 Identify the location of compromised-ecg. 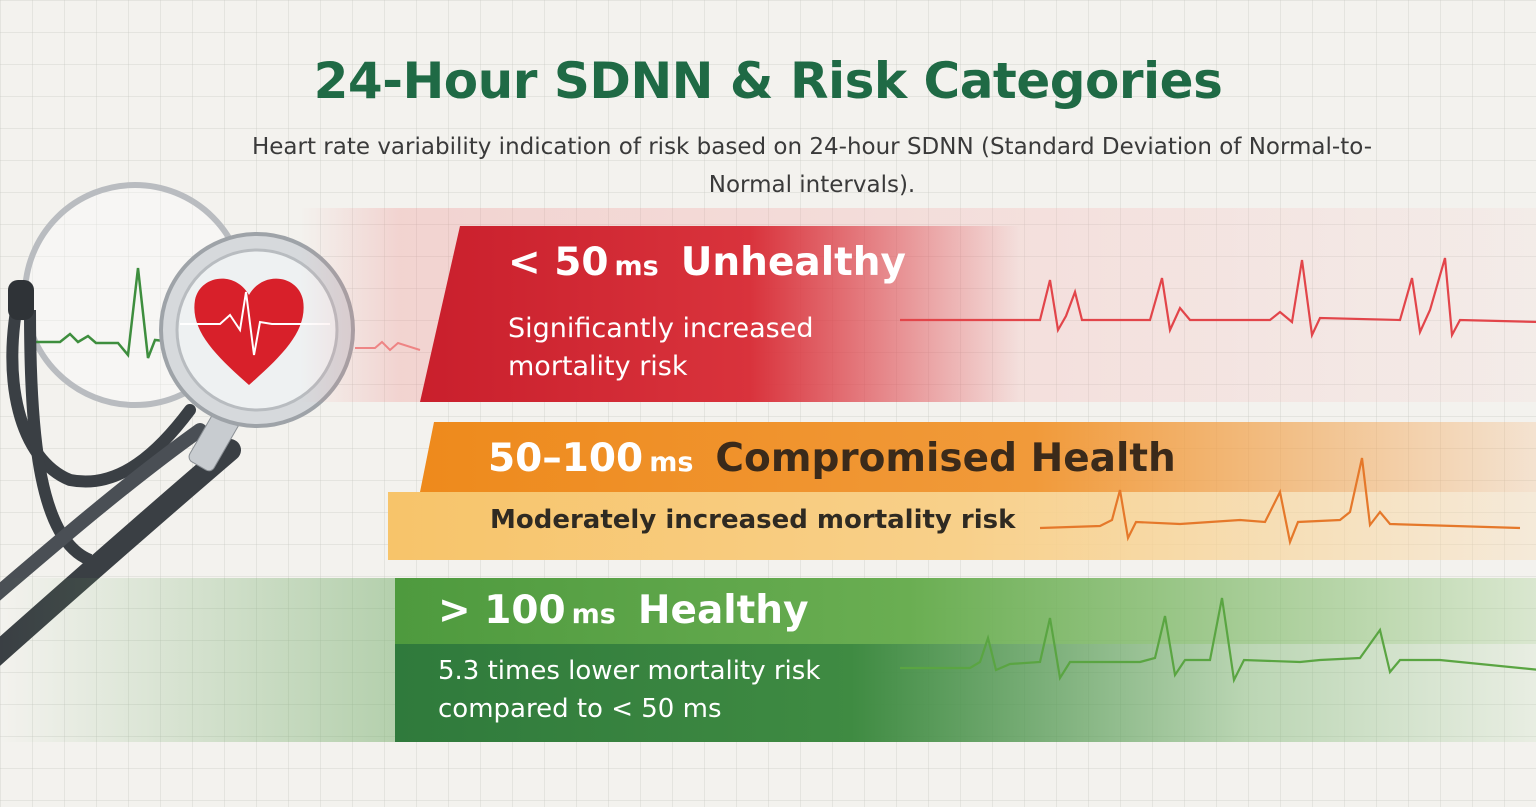
(1280, 501).